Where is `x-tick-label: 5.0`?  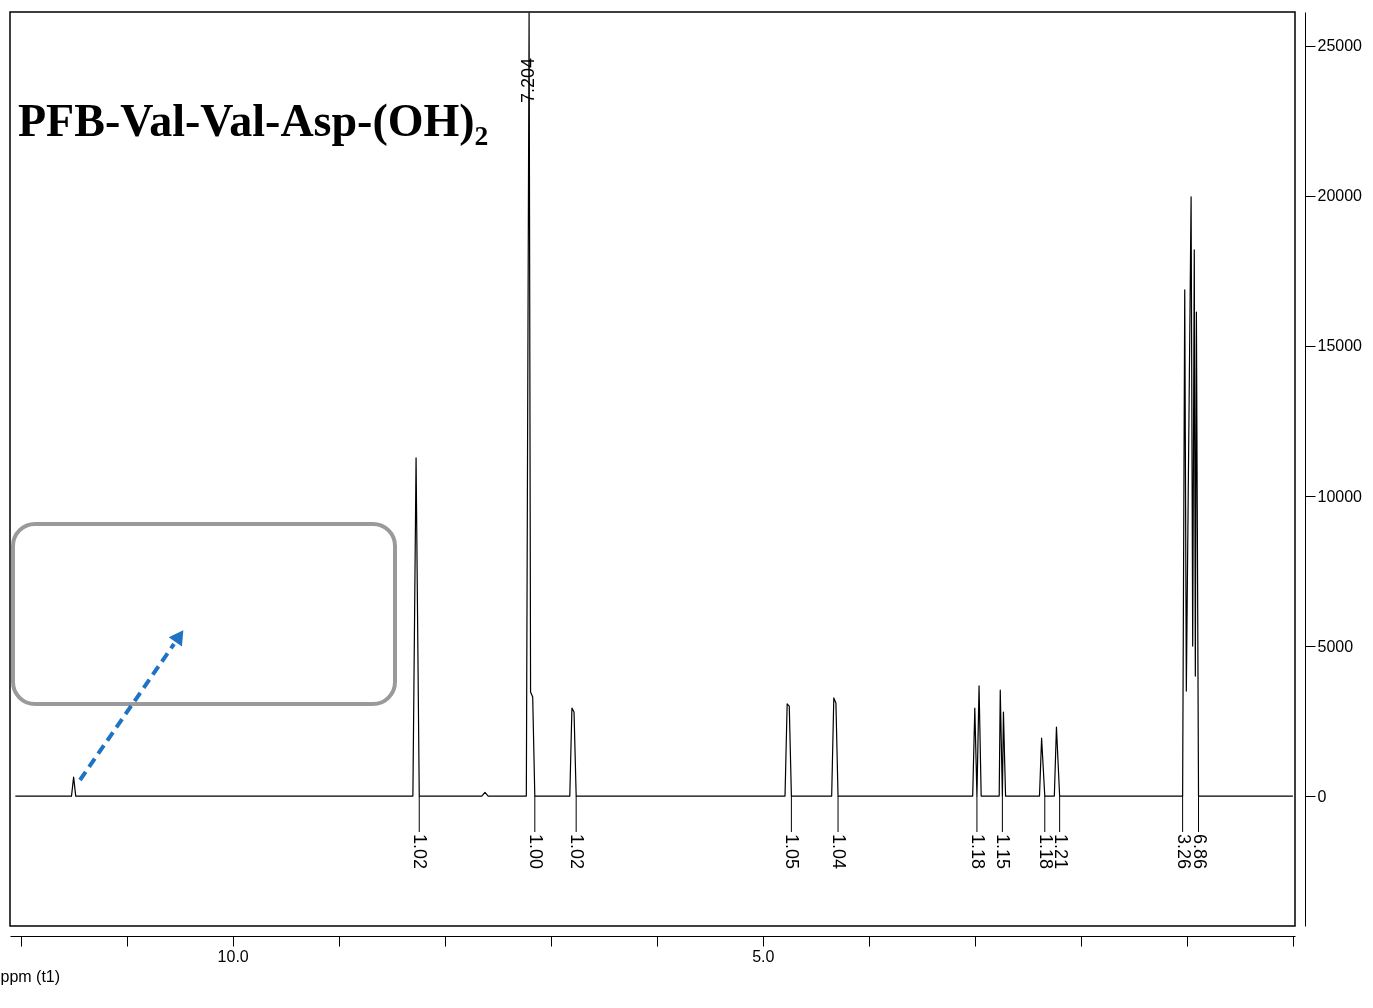 x-tick-label: 5.0 is located at coordinates (763, 956).